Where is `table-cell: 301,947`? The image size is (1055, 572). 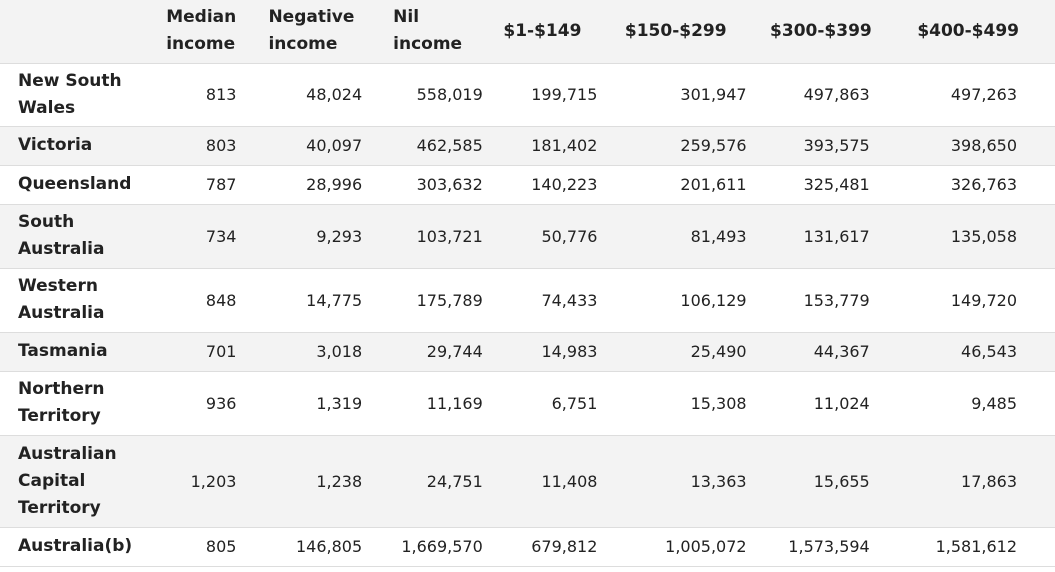
table-cell: 301,947 is located at coordinates (689, 94).